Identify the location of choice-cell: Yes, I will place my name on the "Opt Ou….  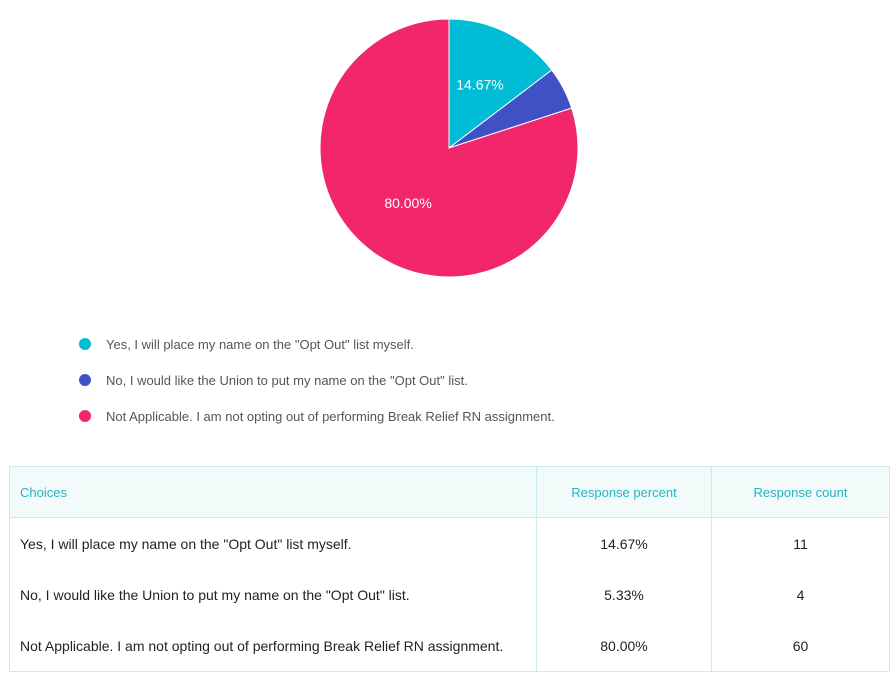
(273, 543).